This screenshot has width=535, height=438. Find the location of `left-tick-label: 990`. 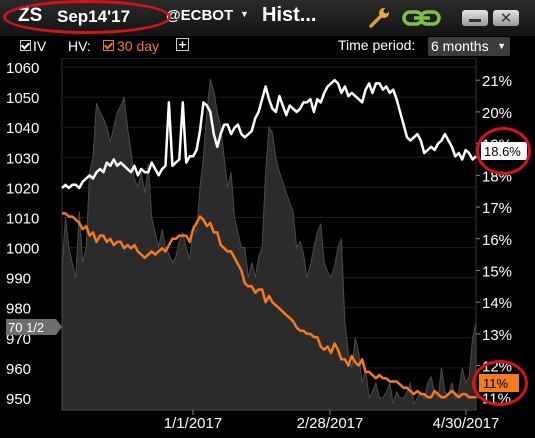

left-tick-label: 990 is located at coordinates (18, 279).